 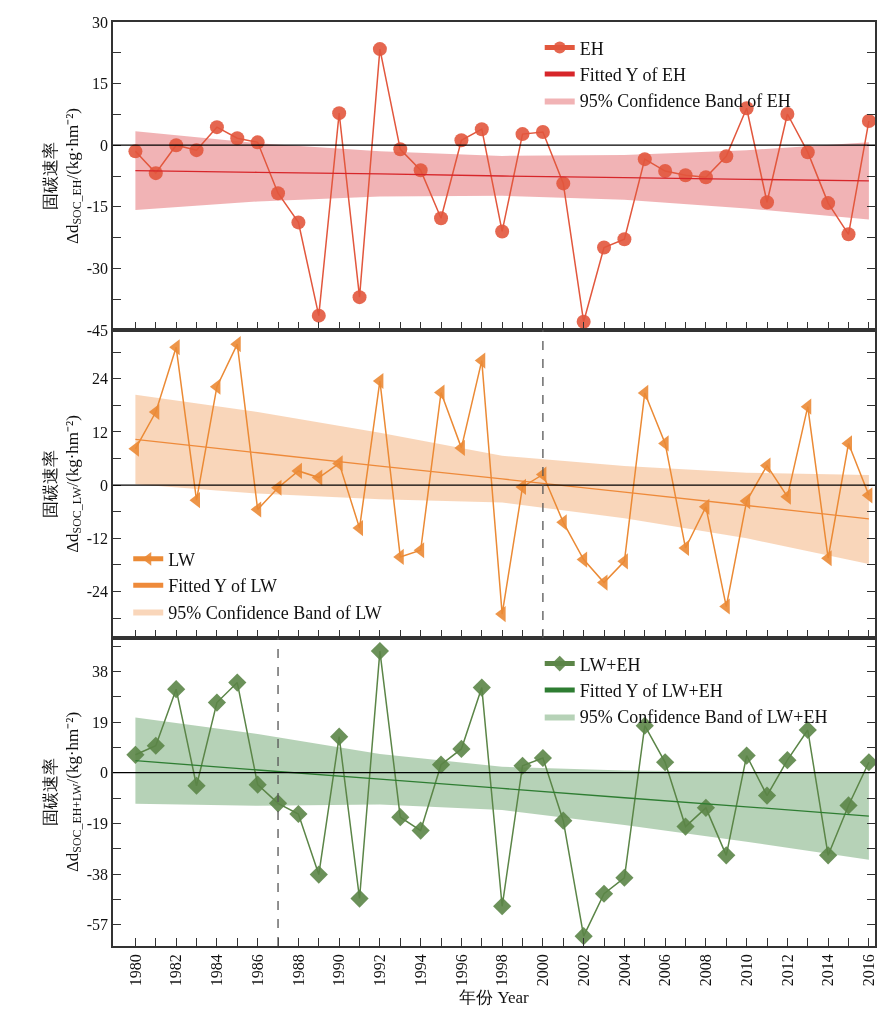 What do you see at coordinates (275, 612) in the screenshot?
I see `annotation: 95% Confidence Band of LW` at bounding box center [275, 612].